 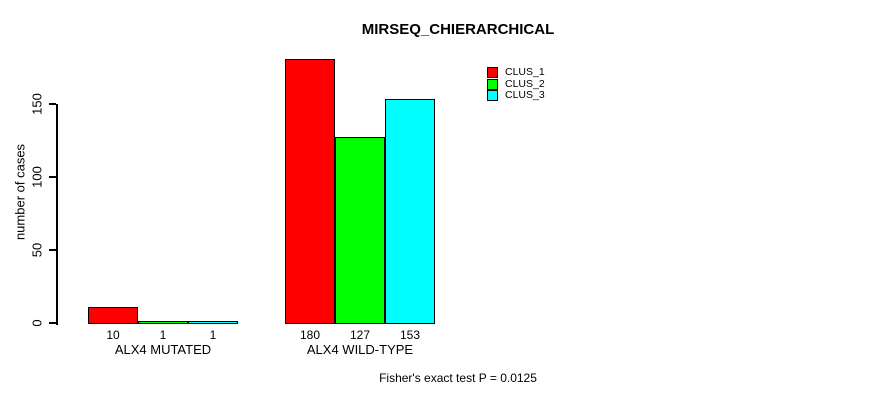 I want to click on y-axis-line, so click(x=57, y=214).